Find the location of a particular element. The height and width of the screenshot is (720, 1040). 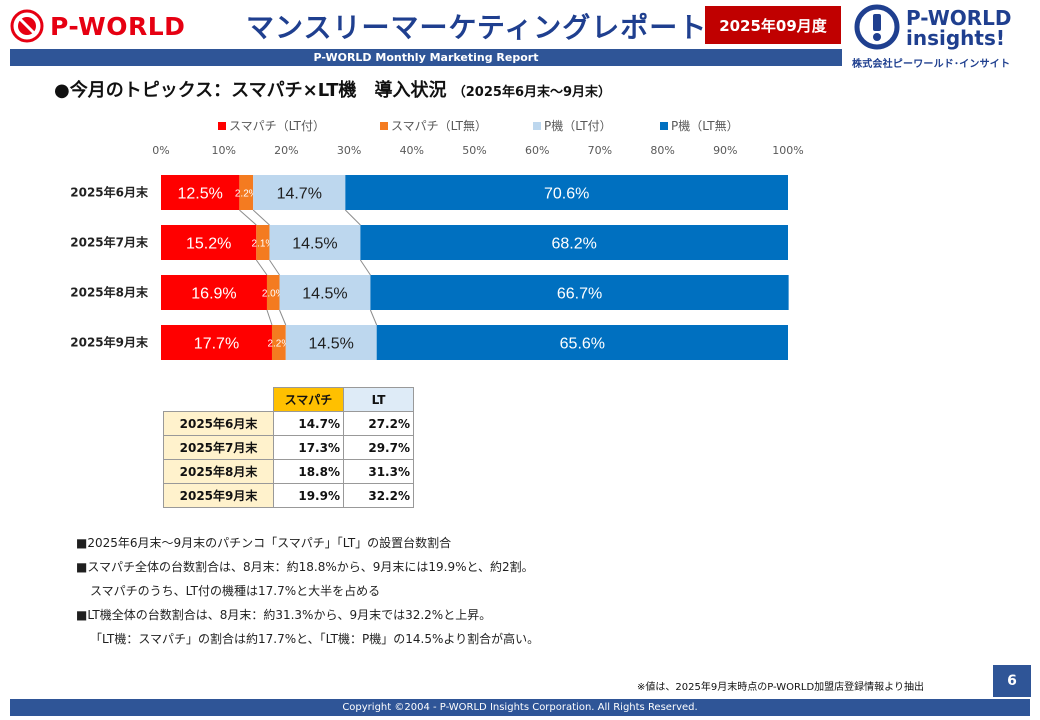

table-cell-lt: 29.7% is located at coordinates (378, 447).